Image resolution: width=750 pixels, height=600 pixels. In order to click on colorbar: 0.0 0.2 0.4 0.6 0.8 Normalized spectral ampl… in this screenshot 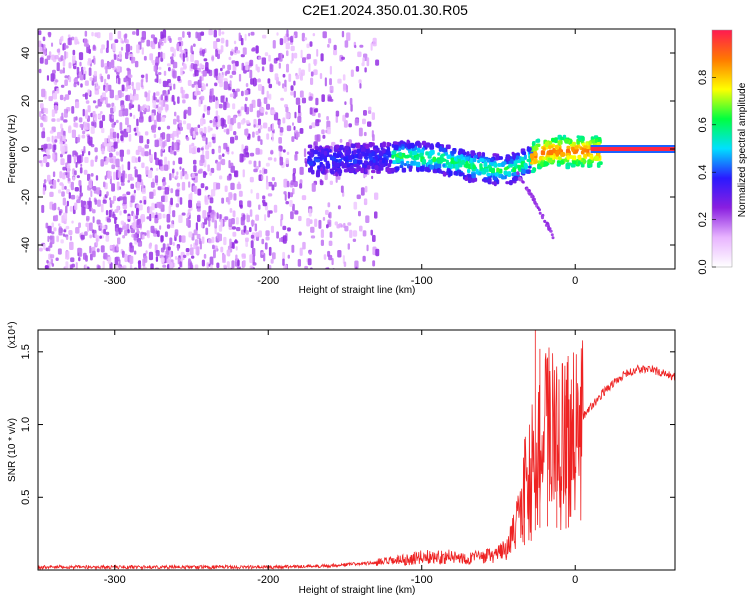, I will do `click(722, 152)`.